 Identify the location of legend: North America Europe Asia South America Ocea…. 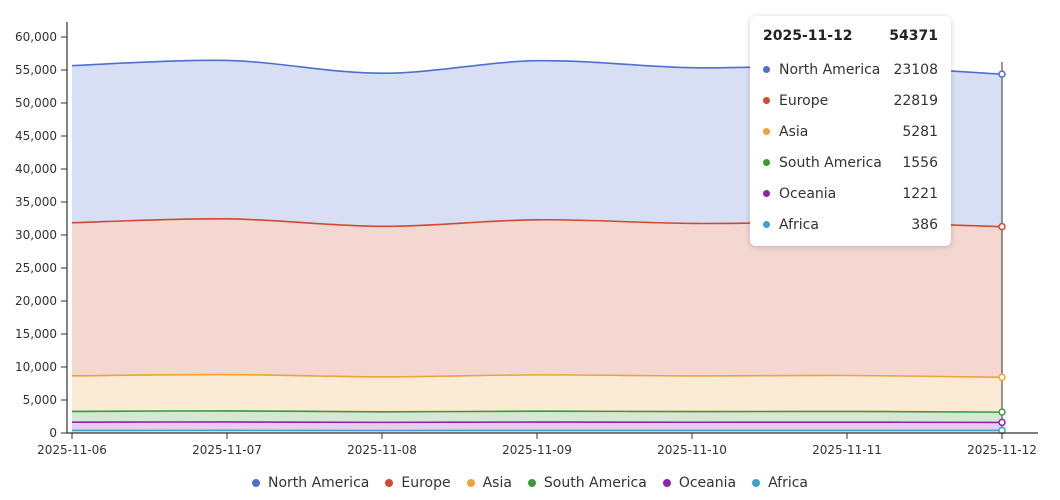
(530, 483).